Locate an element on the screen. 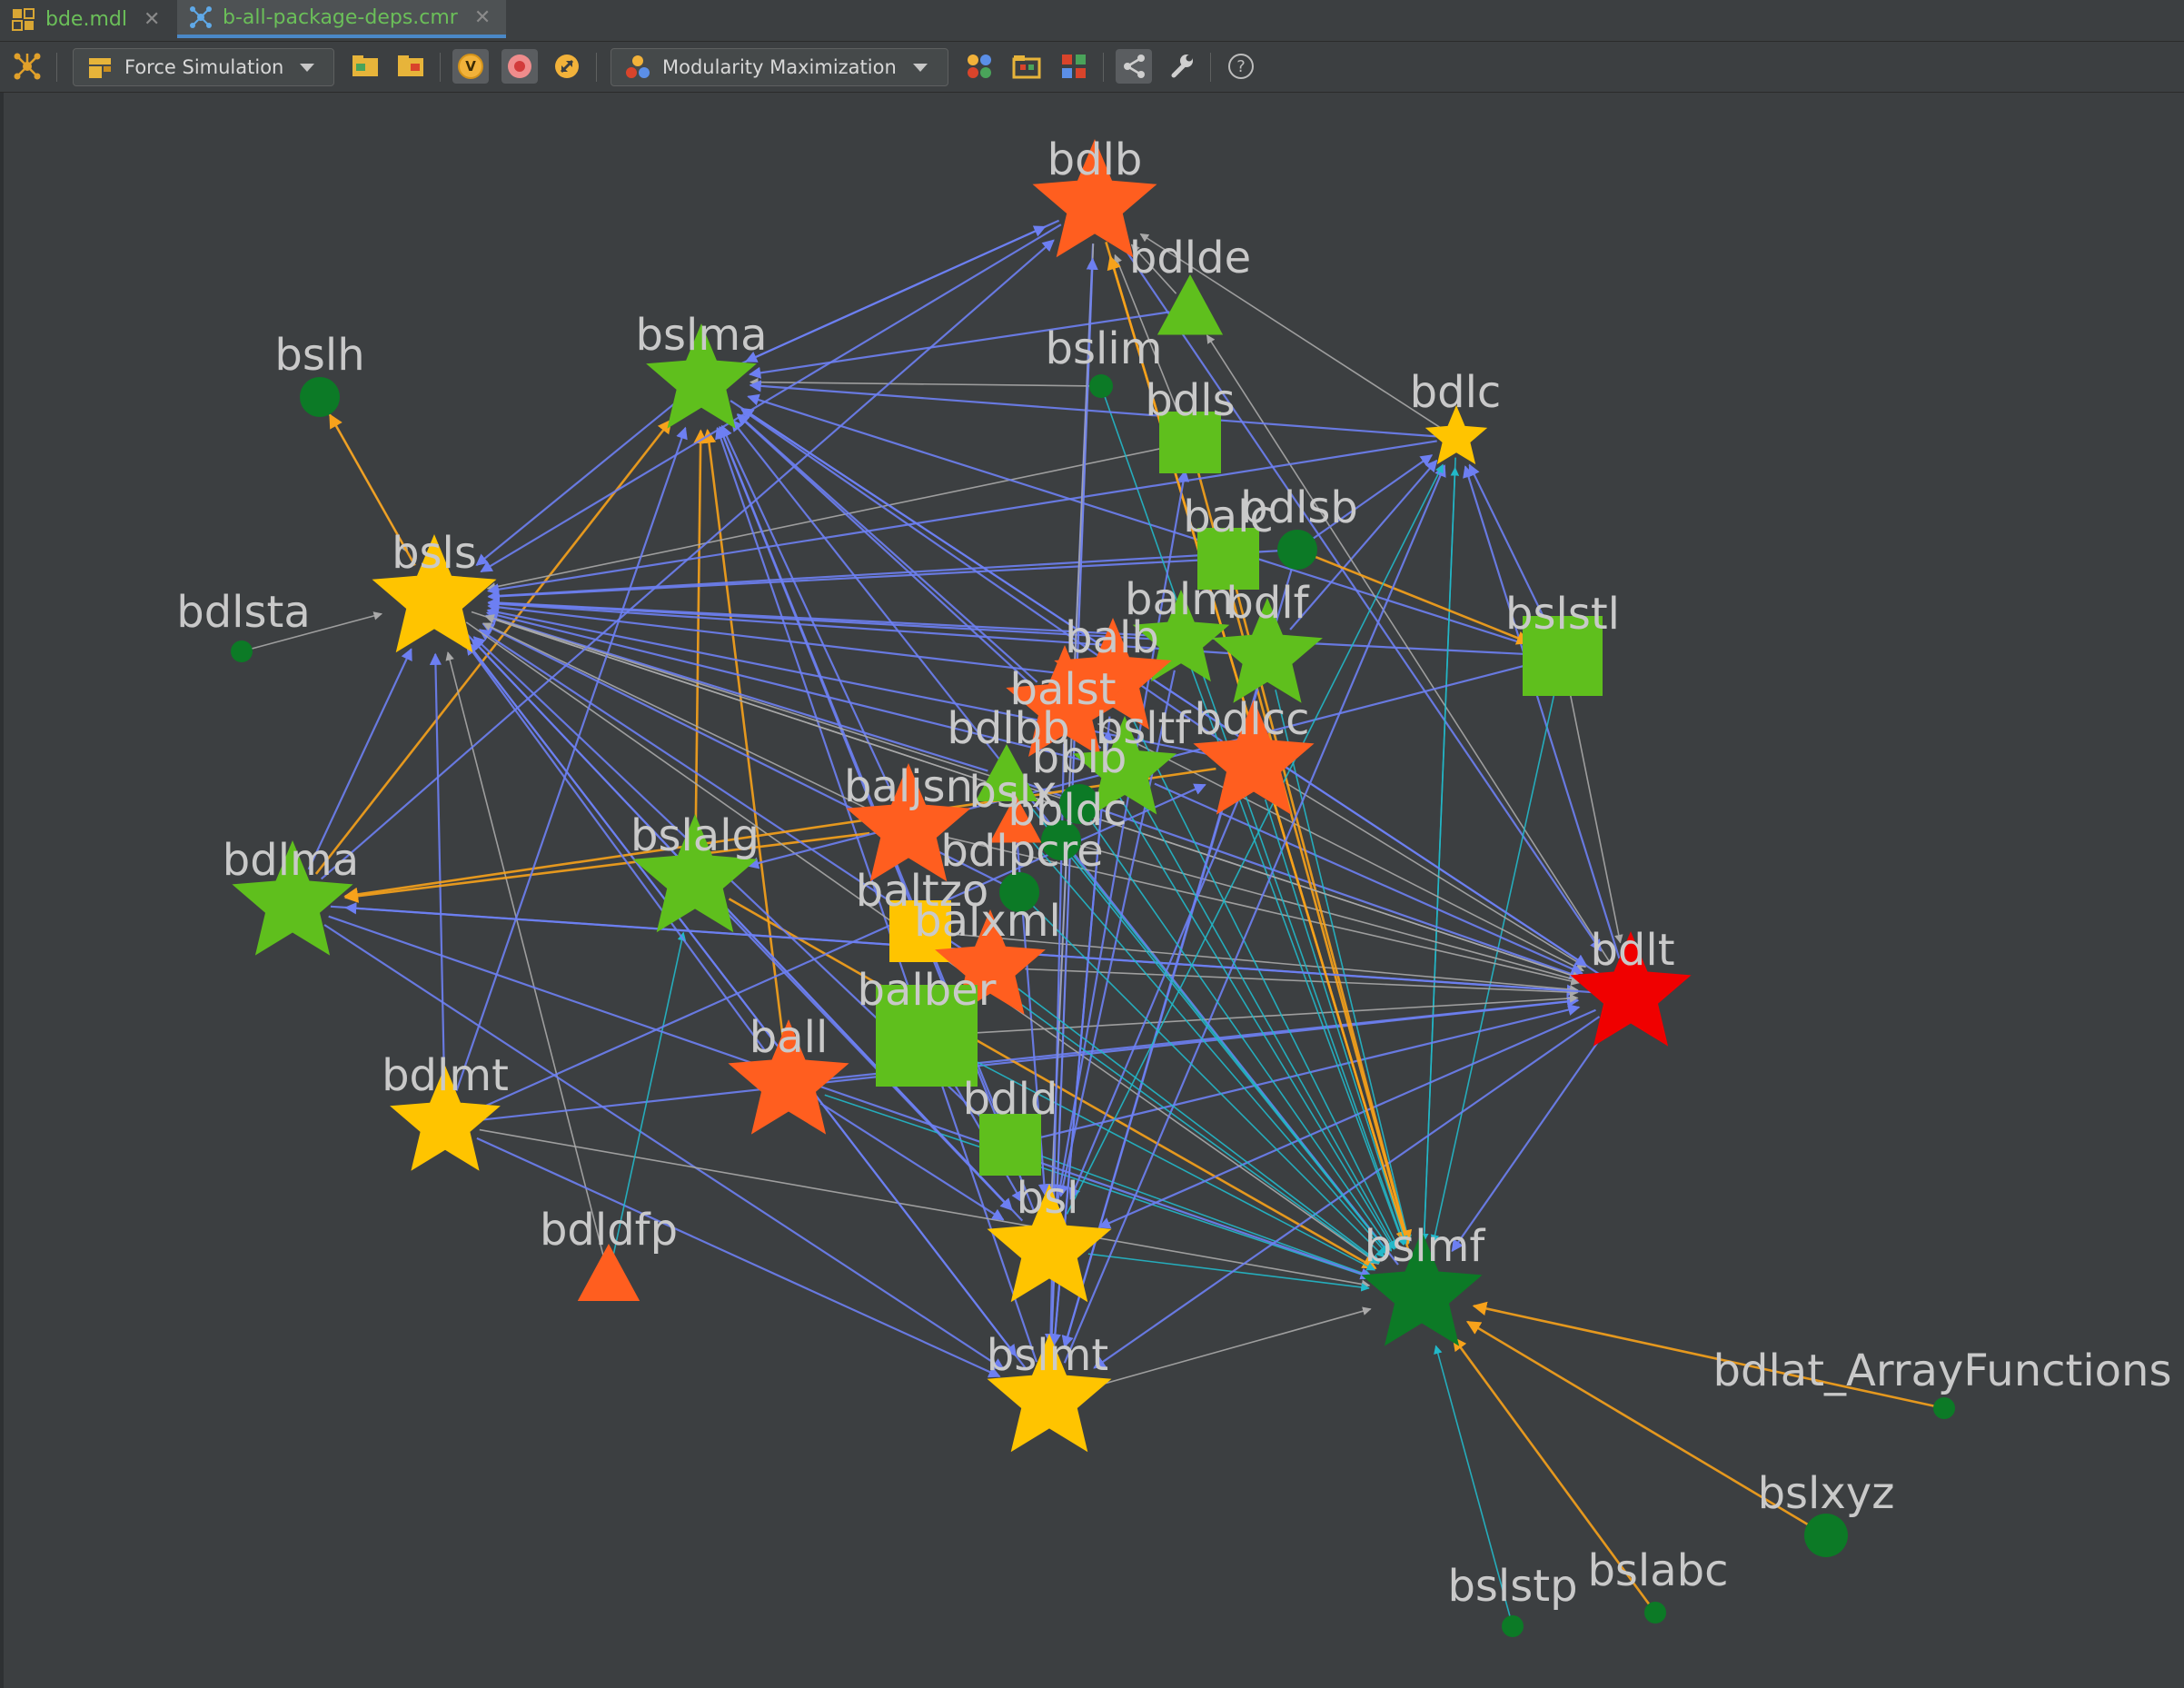 The height and width of the screenshot is (1688, 2184). edge-bdlb-bsls is located at coordinates (771, 398).